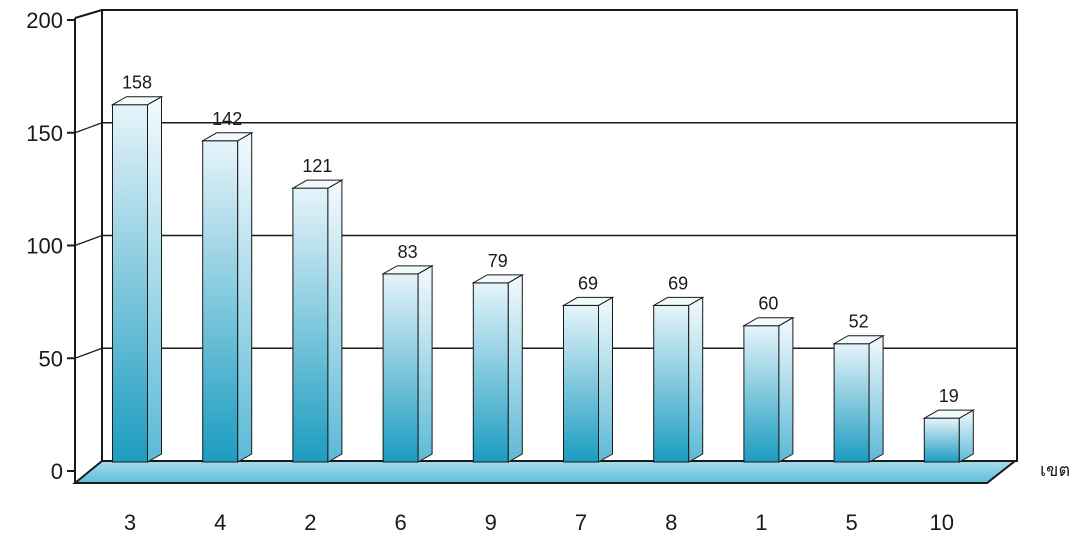 This screenshot has width=1089, height=537. I want to click on bar-value-label: 158, so click(137, 83).